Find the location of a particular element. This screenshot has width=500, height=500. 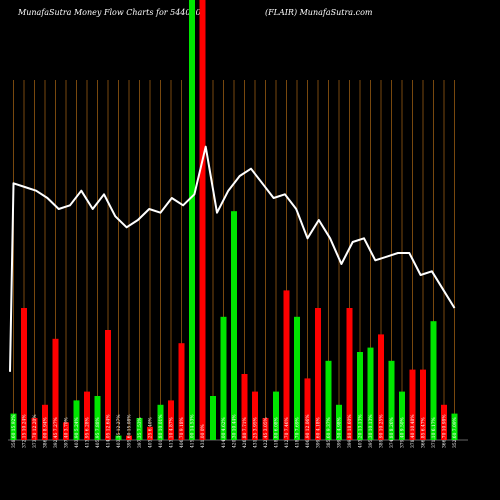

tick-label: 412.70 7.46% is located at coordinates (287, 432).